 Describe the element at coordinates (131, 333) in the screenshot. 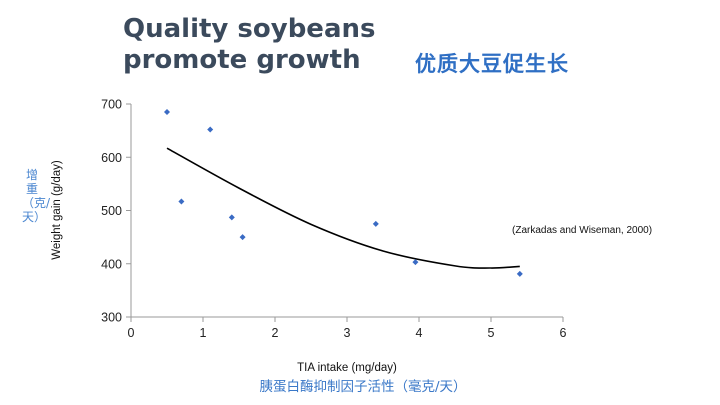

I see `x-tick-label: 0` at that location.